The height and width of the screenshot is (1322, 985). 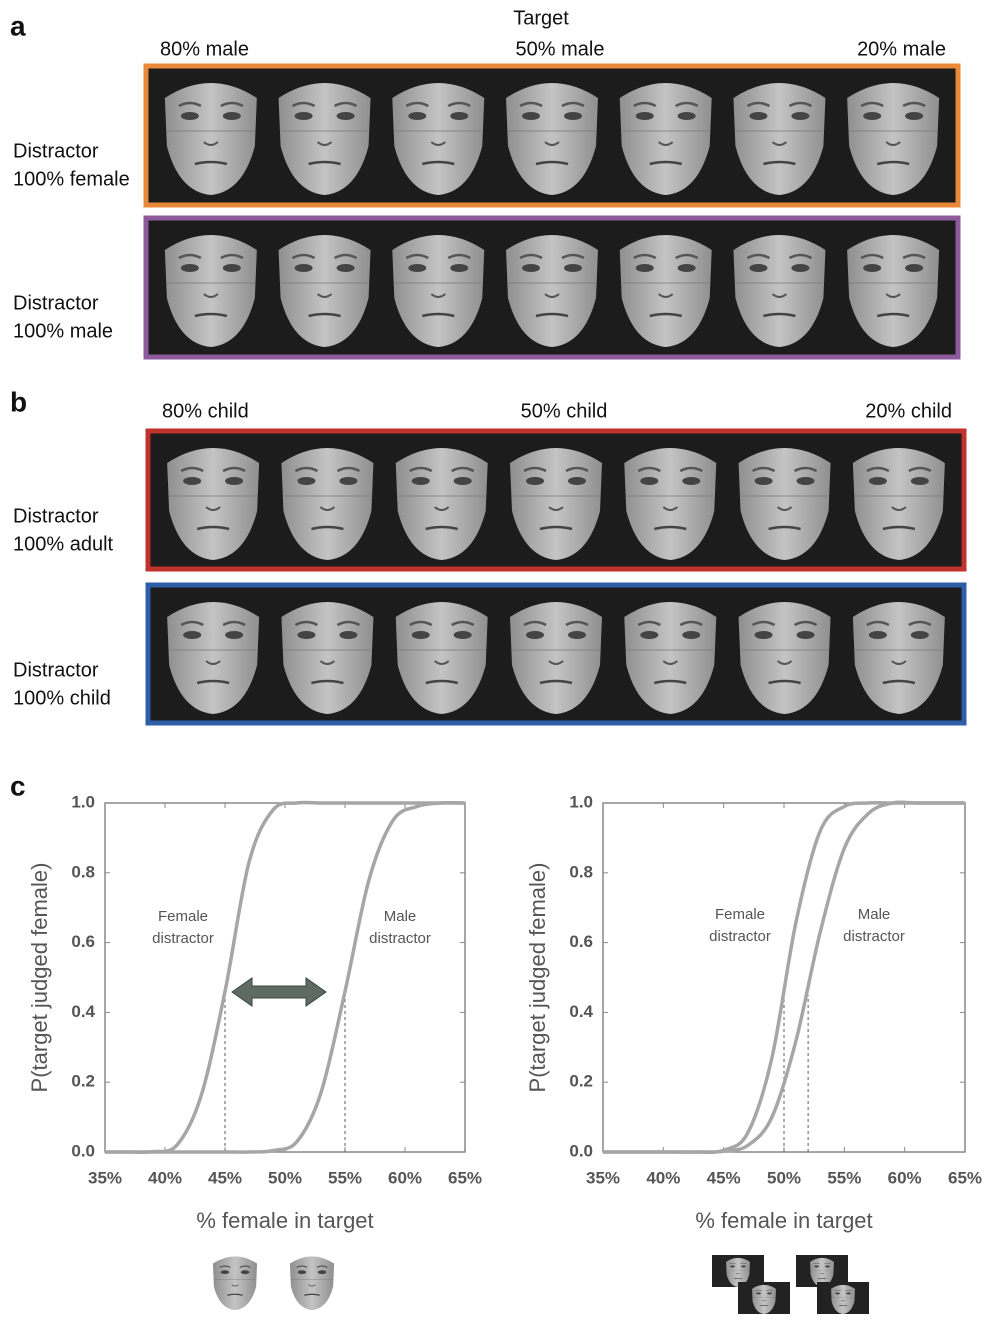 What do you see at coordinates (537, 978) in the screenshot?
I see `y-axis-label: P(target judged female)` at bounding box center [537, 978].